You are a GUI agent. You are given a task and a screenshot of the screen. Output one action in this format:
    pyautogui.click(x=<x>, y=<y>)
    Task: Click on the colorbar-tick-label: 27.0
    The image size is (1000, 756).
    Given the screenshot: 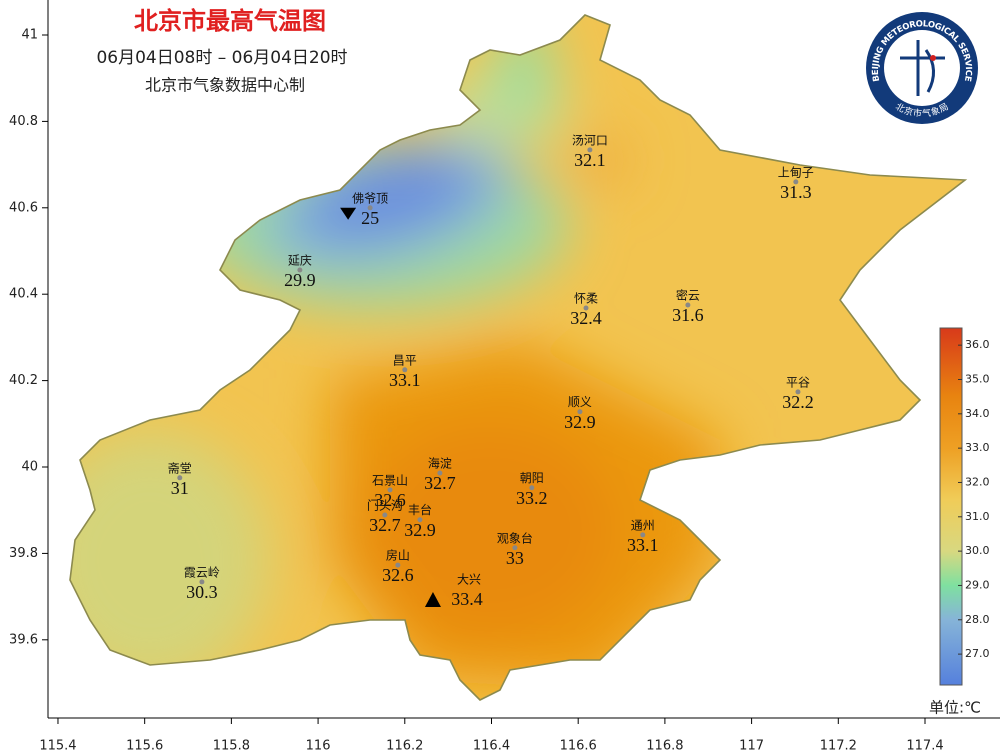 What is the action you would take?
    pyautogui.click(x=977, y=653)
    